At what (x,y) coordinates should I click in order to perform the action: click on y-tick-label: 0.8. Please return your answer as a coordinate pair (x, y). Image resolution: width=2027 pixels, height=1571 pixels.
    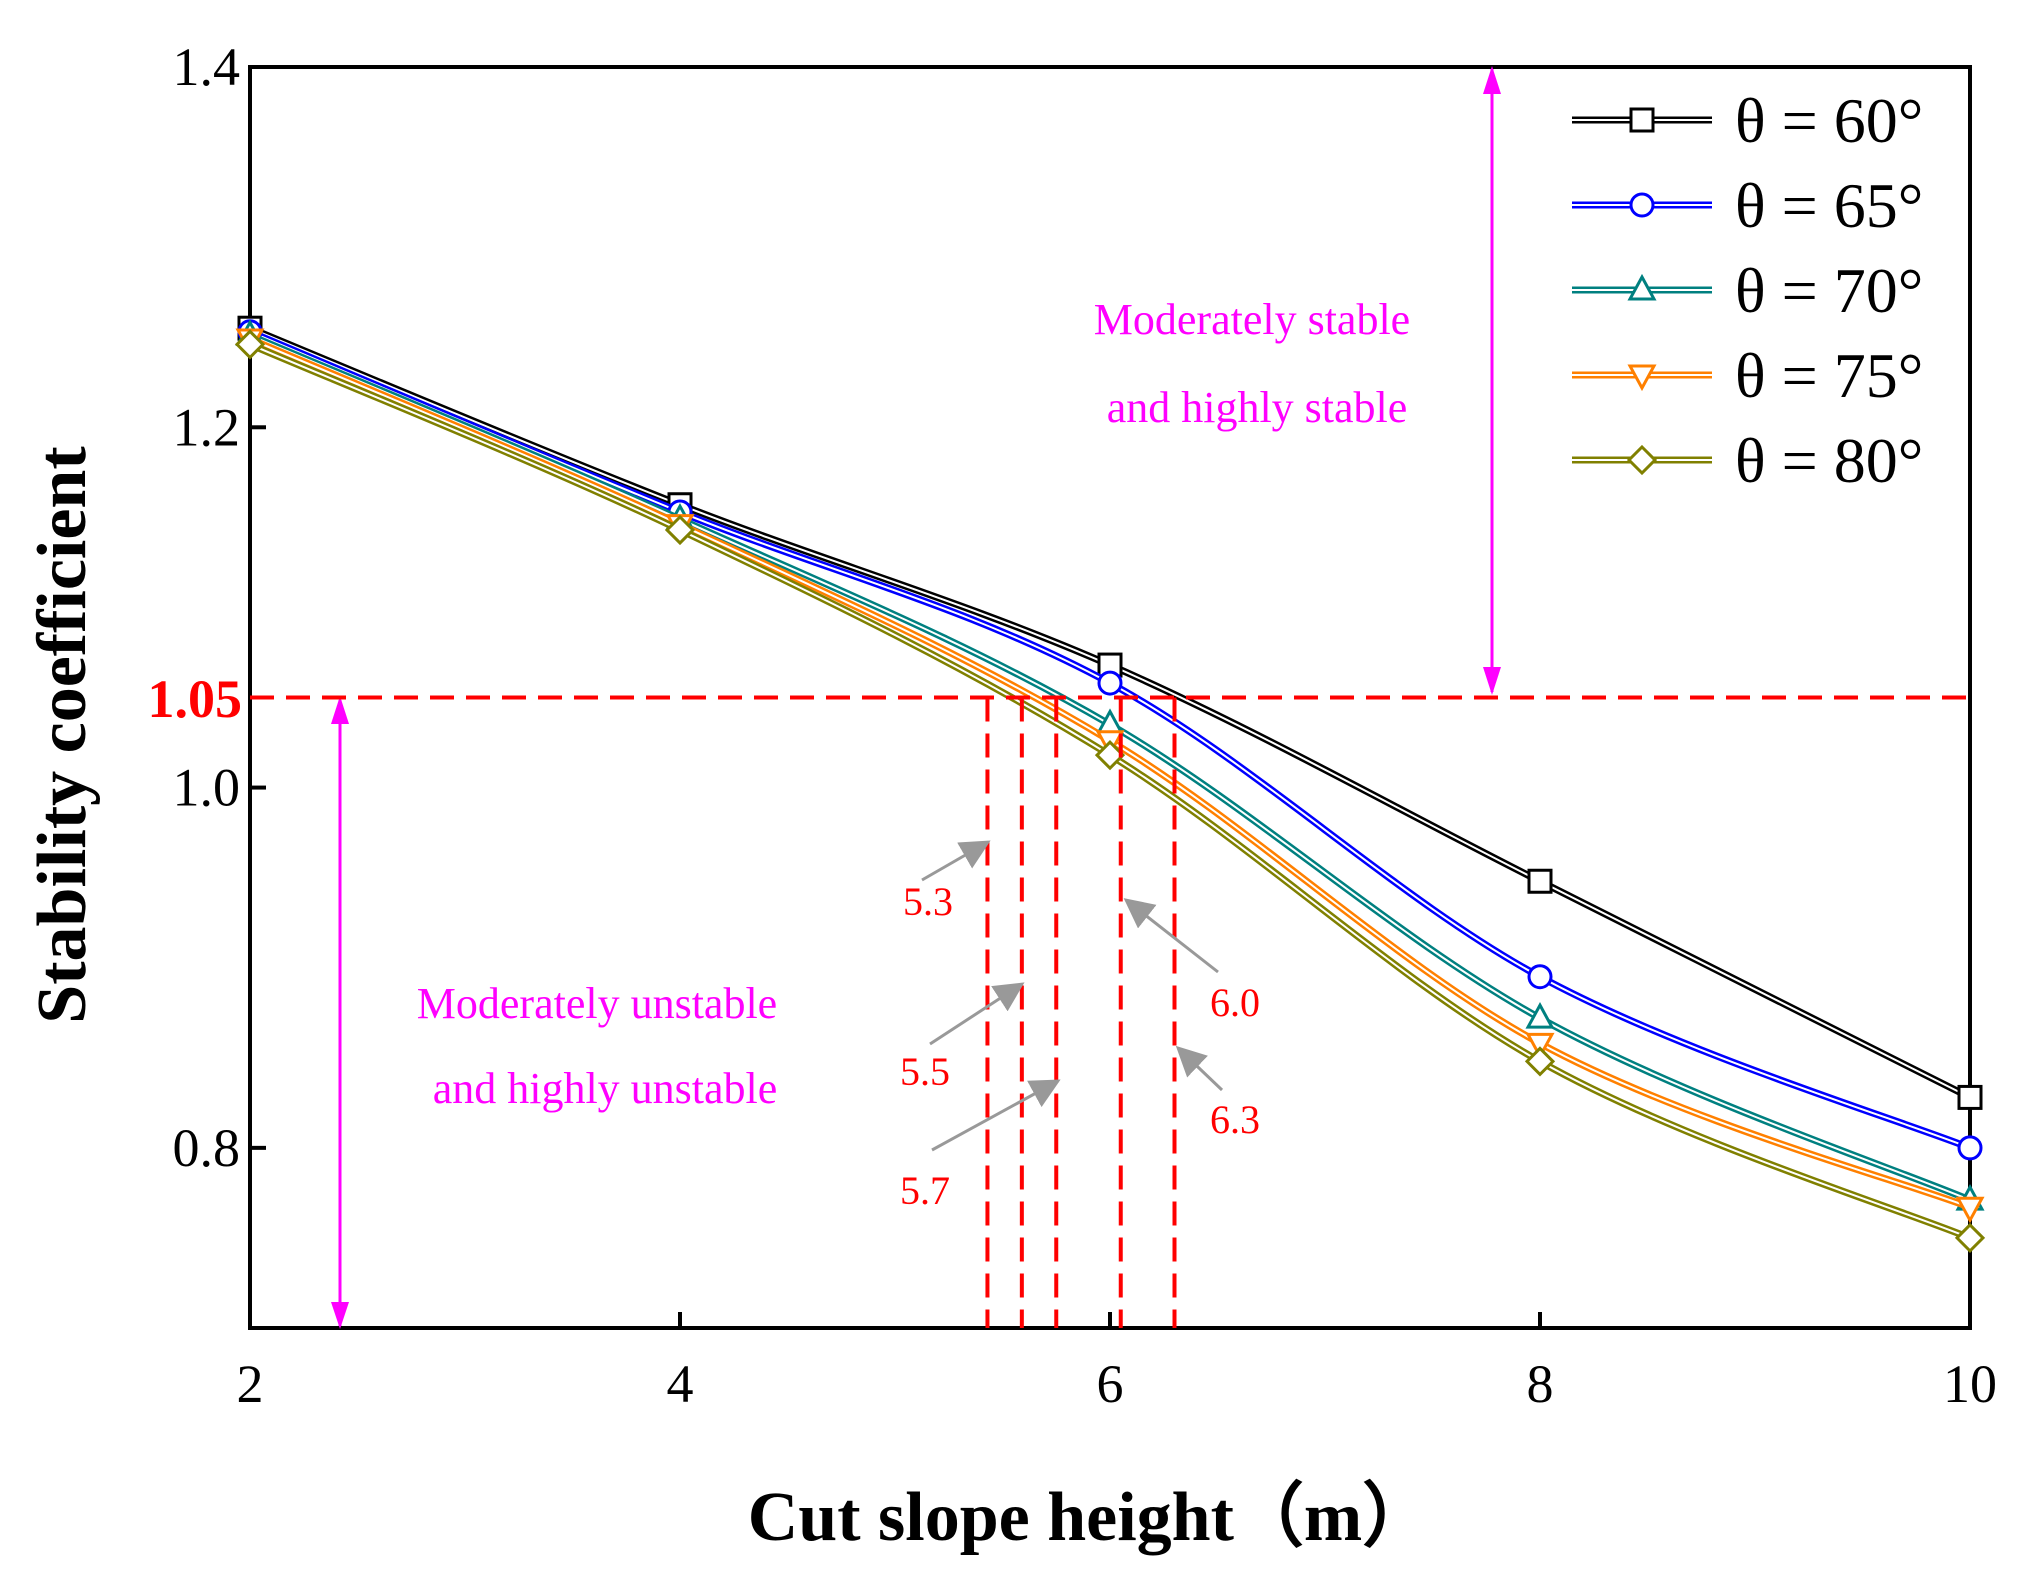
    Looking at the image, I should click on (207, 1148).